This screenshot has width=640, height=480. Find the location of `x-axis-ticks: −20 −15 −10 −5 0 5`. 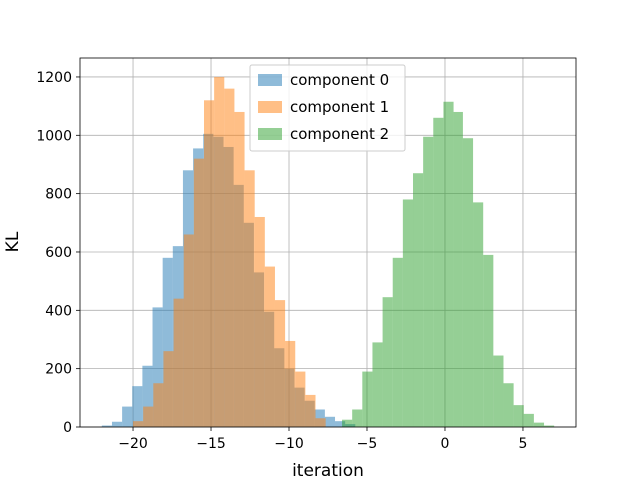

x-axis-ticks: −20 −15 −10 −5 0 5 is located at coordinates (322, 439).